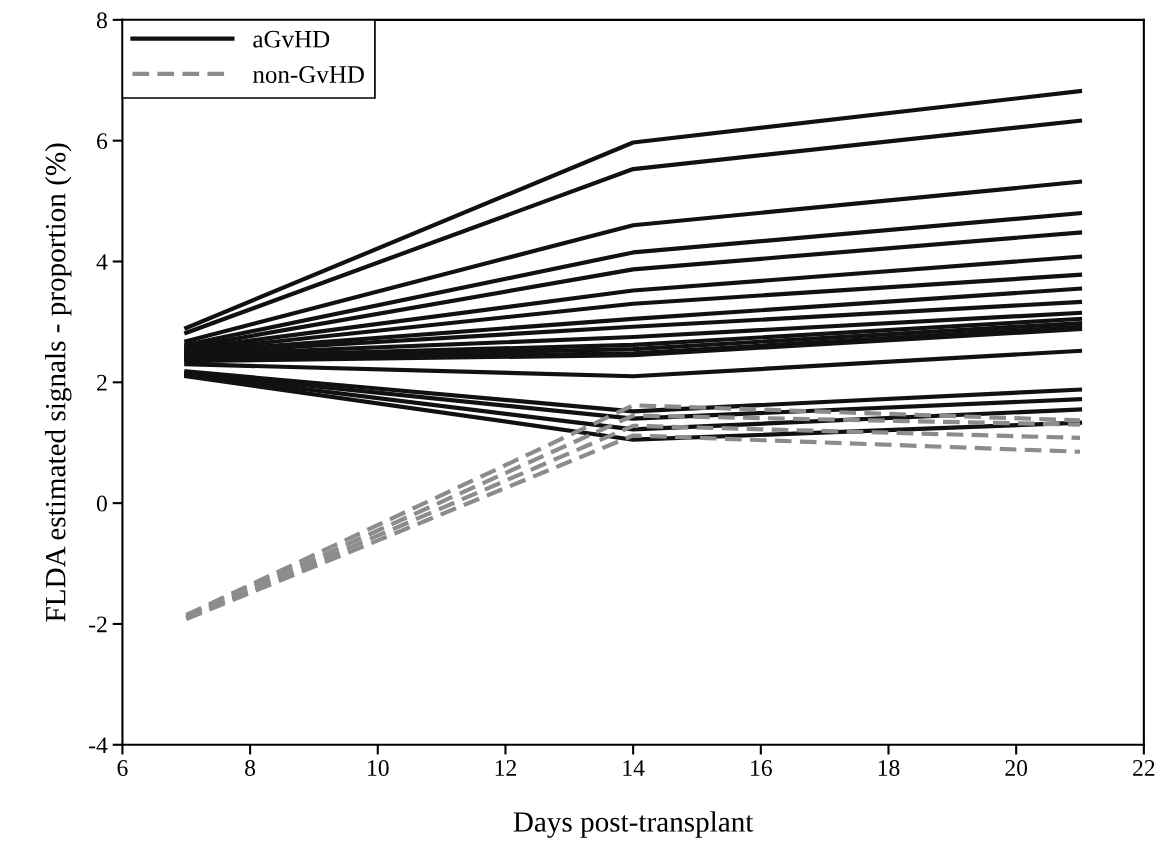 The width and height of the screenshot is (1166, 863). I want to click on x-tick-label: 10, so click(378, 768).